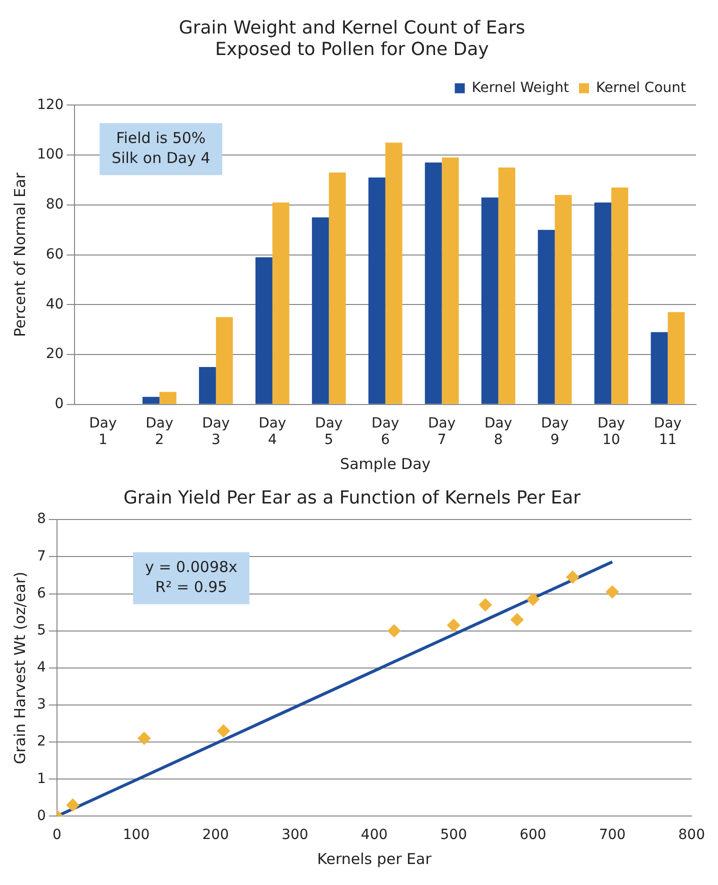  What do you see at coordinates (41, 778) in the screenshot?
I see `y-tick-label: 1` at bounding box center [41, 778].